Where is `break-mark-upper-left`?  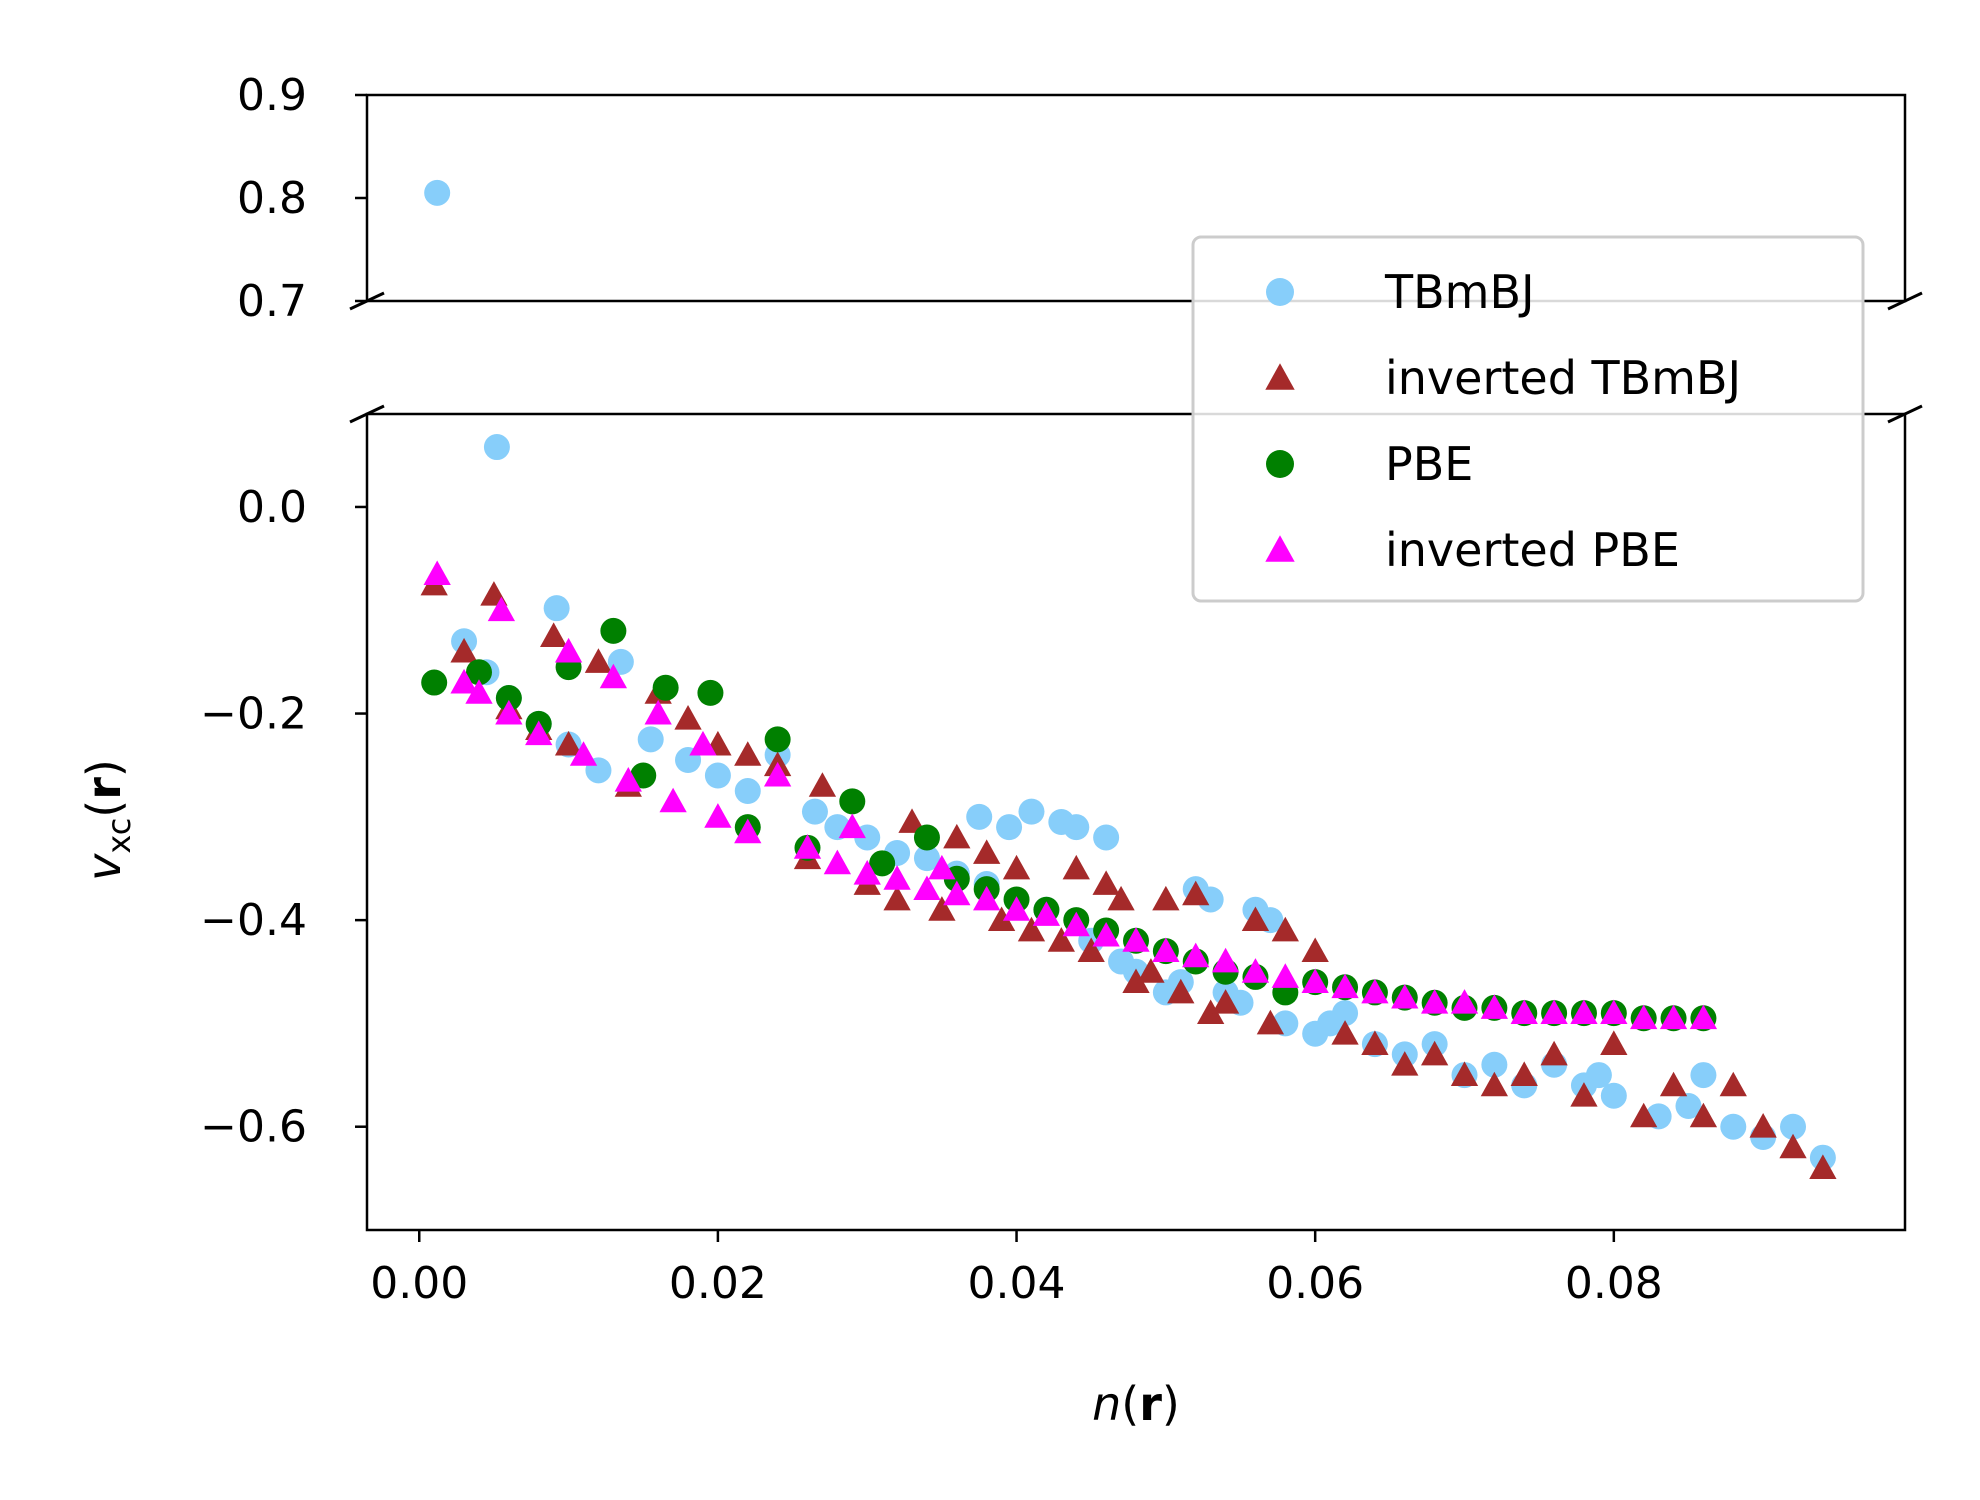
break-mark-upper-left is located at coordinates (367, 301).